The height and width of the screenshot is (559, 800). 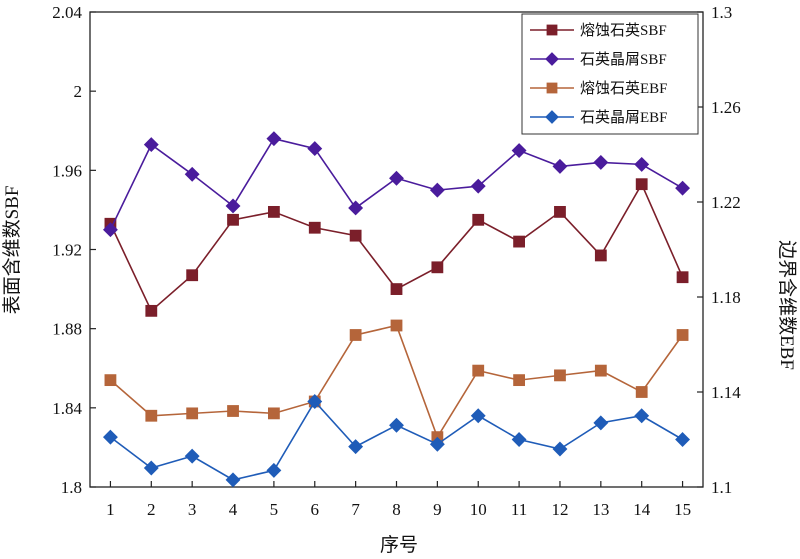 What do you see at coordinates (67, 408) in the screenshot?
I see `left-tick-label: 1.84` at bounding box center [67, 408].